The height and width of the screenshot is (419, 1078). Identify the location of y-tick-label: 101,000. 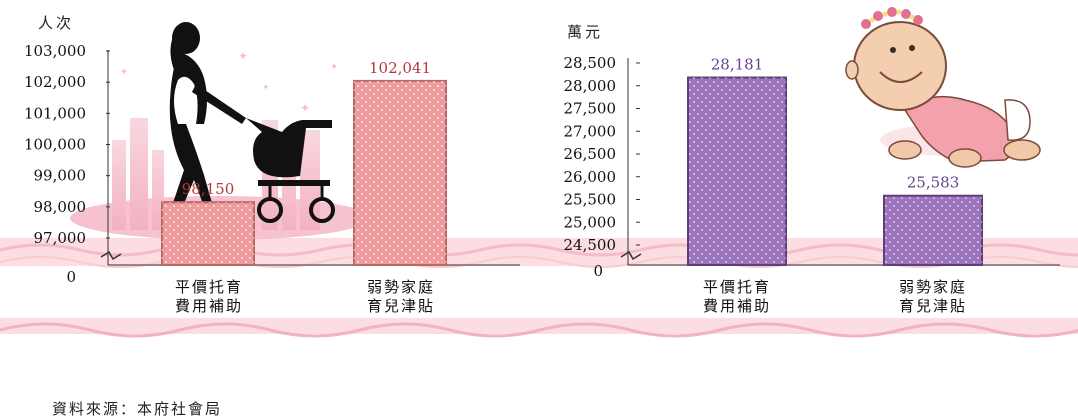
(55, 113).